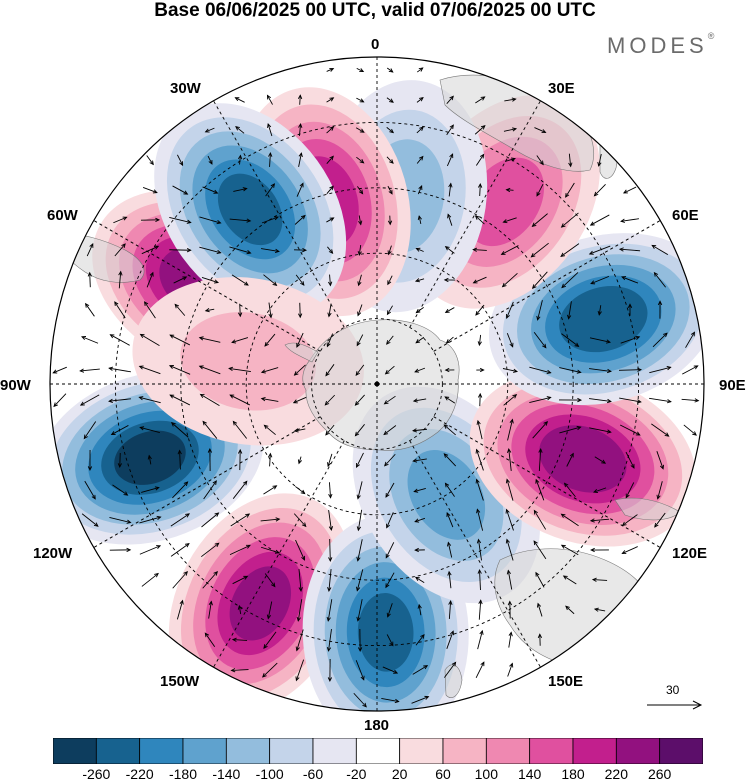 The width and height of the screenshot is (750, 783). Describe the element at coordinates (399, 774) in the screenshot. I see `colorbar-tick-label: 20` at that location.